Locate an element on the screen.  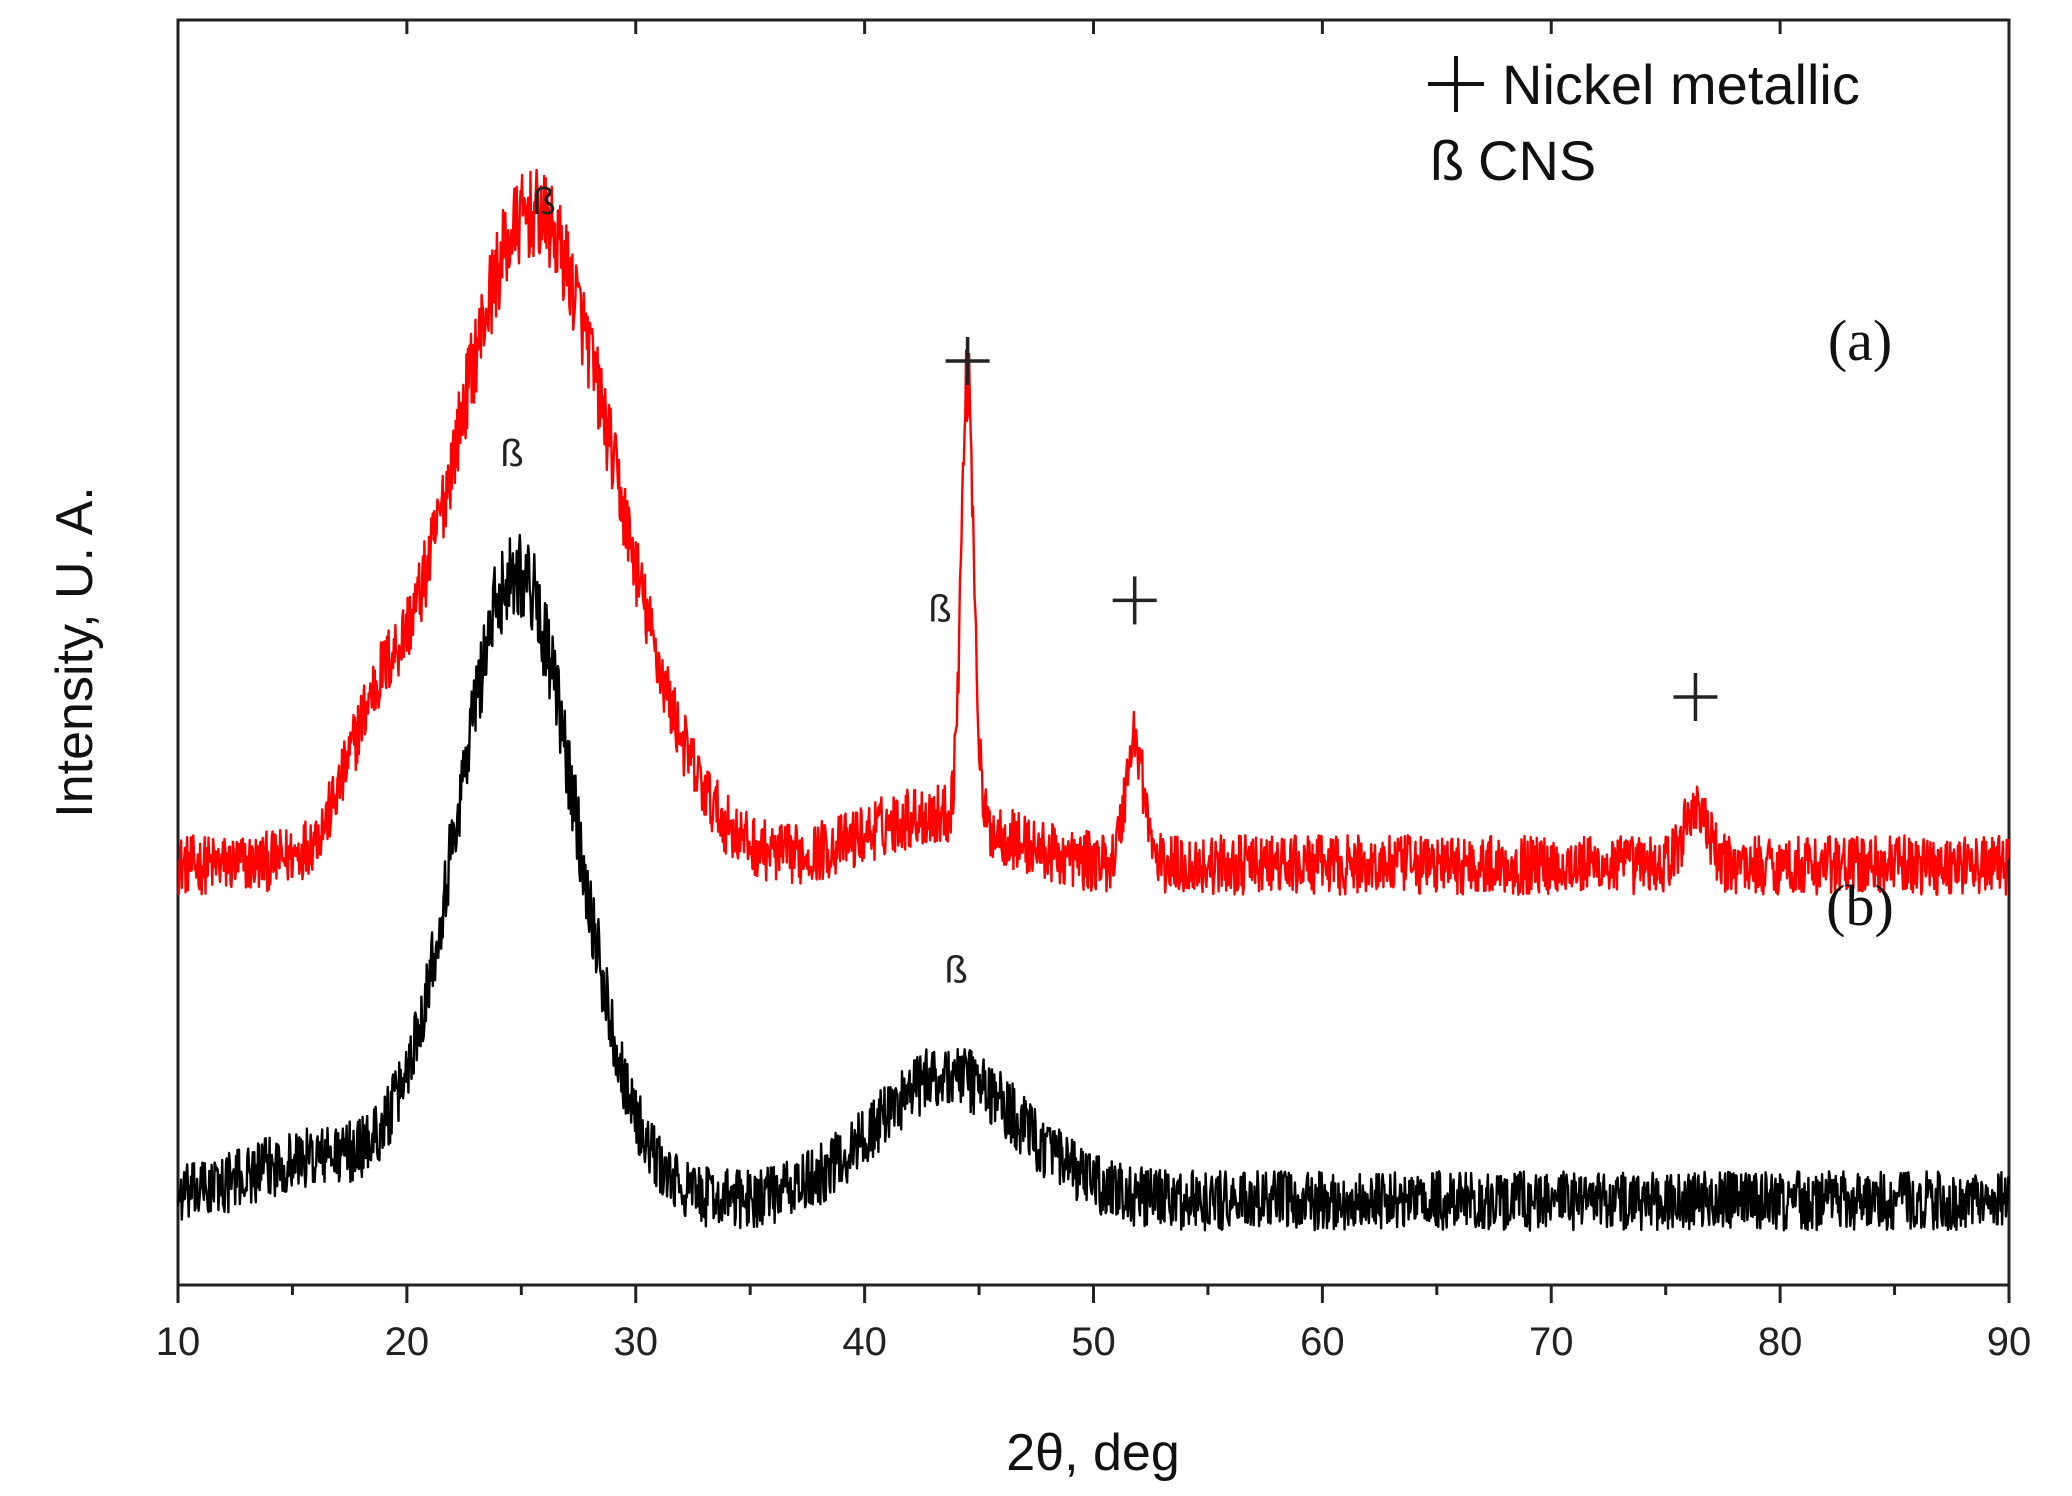
x-tick-label: 70 is located at coordinates (1551, 1342).